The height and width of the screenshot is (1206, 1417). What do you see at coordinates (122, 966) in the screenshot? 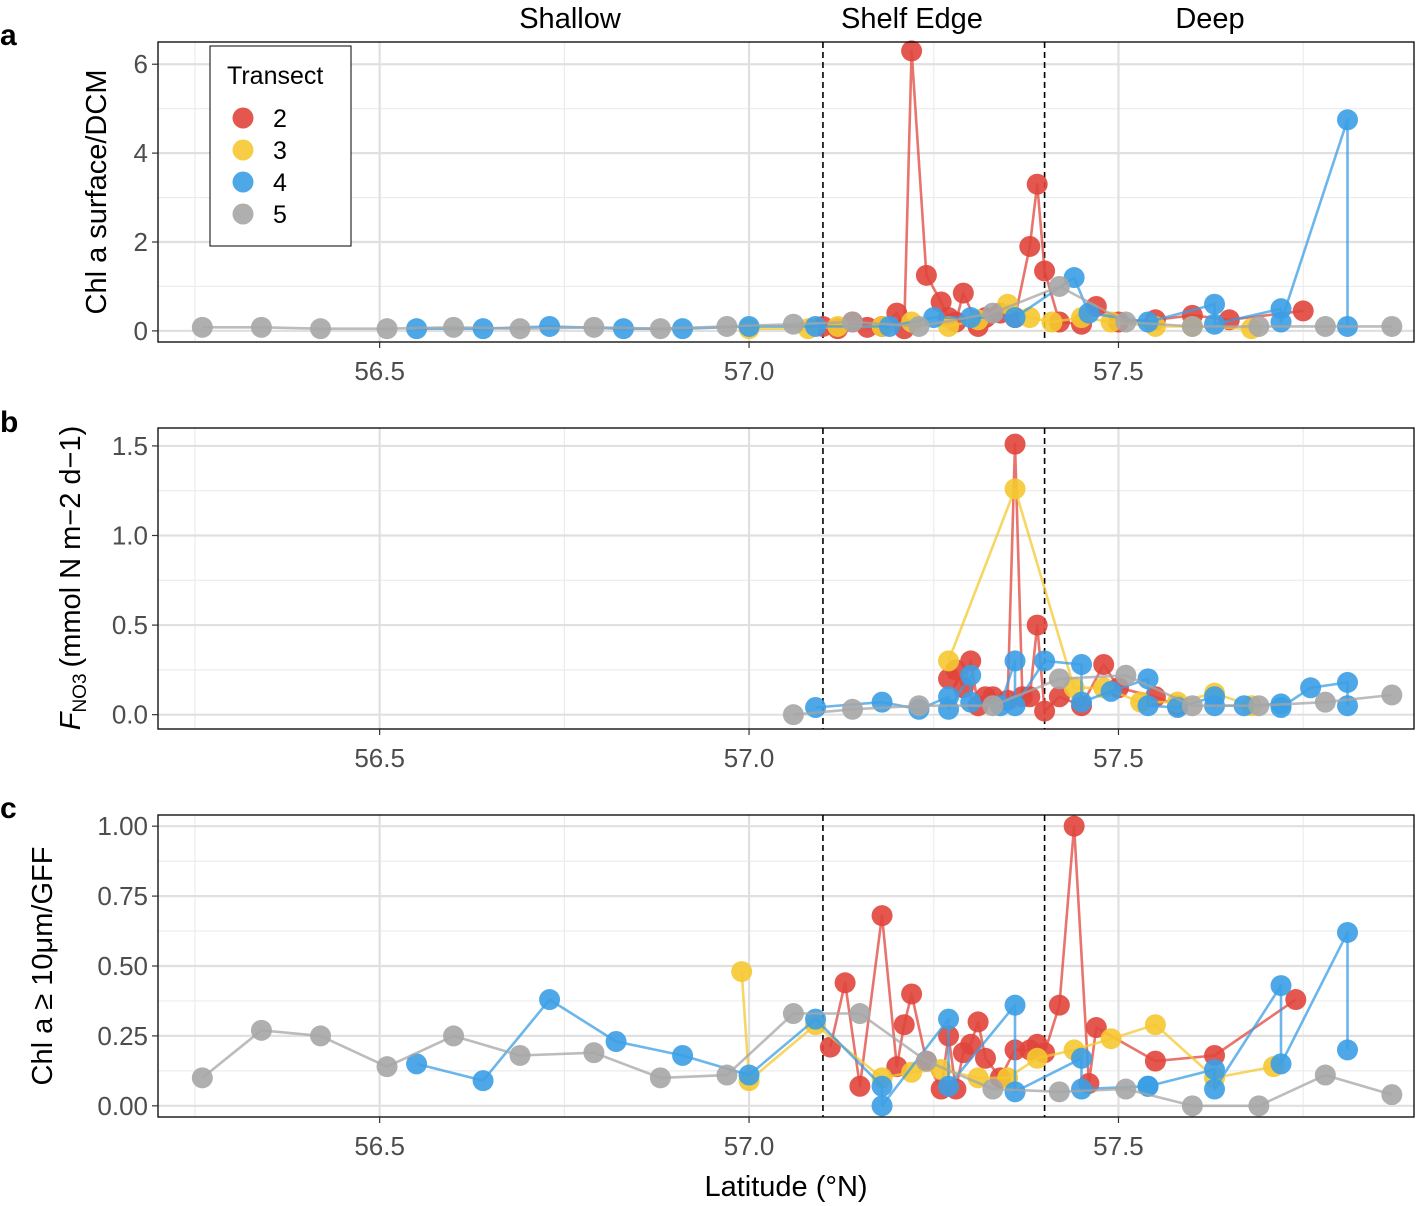
I see `y-tick-label-c: 0.50` at bounding box center [122, 966].